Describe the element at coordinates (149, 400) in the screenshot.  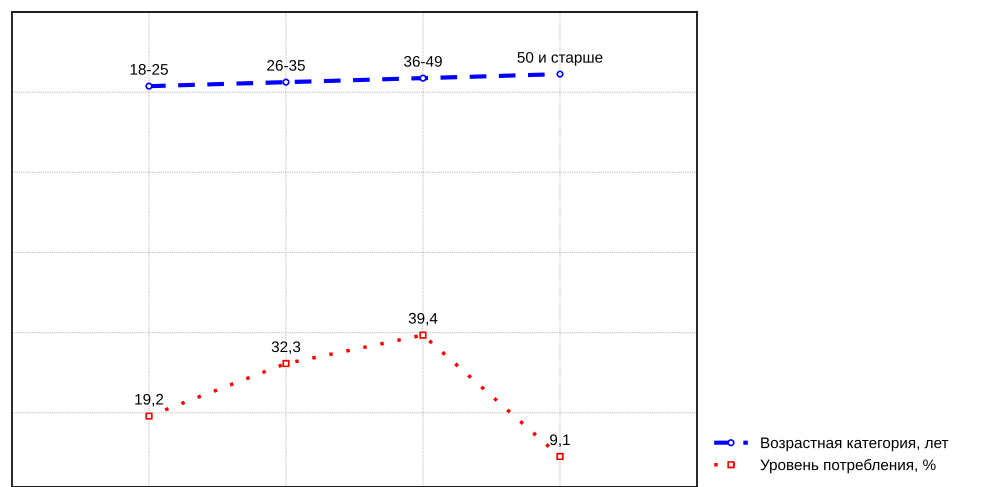
I see `data-label: 19,2` at that location.